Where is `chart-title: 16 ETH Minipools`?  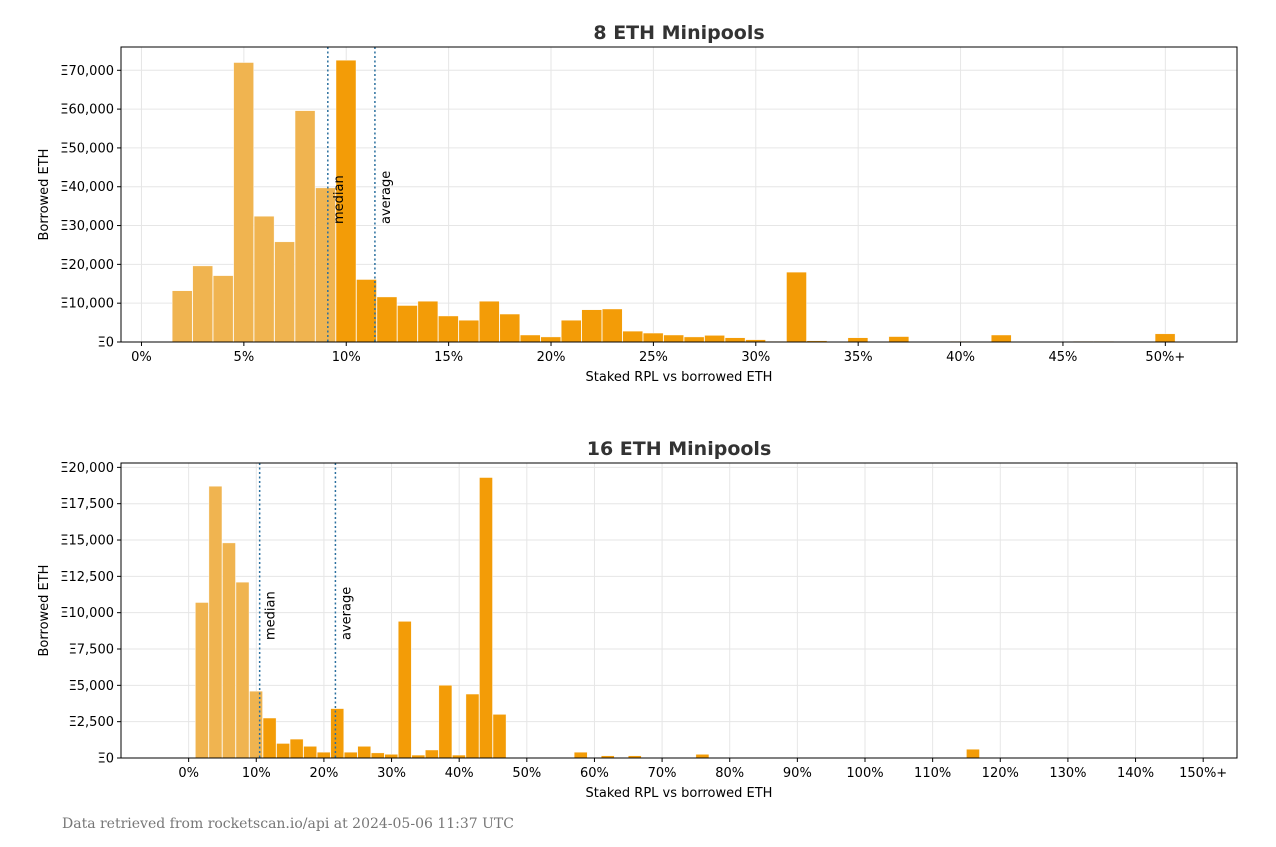 chart-title: 16 ETH Minipools is located at coordinates (679, 449).